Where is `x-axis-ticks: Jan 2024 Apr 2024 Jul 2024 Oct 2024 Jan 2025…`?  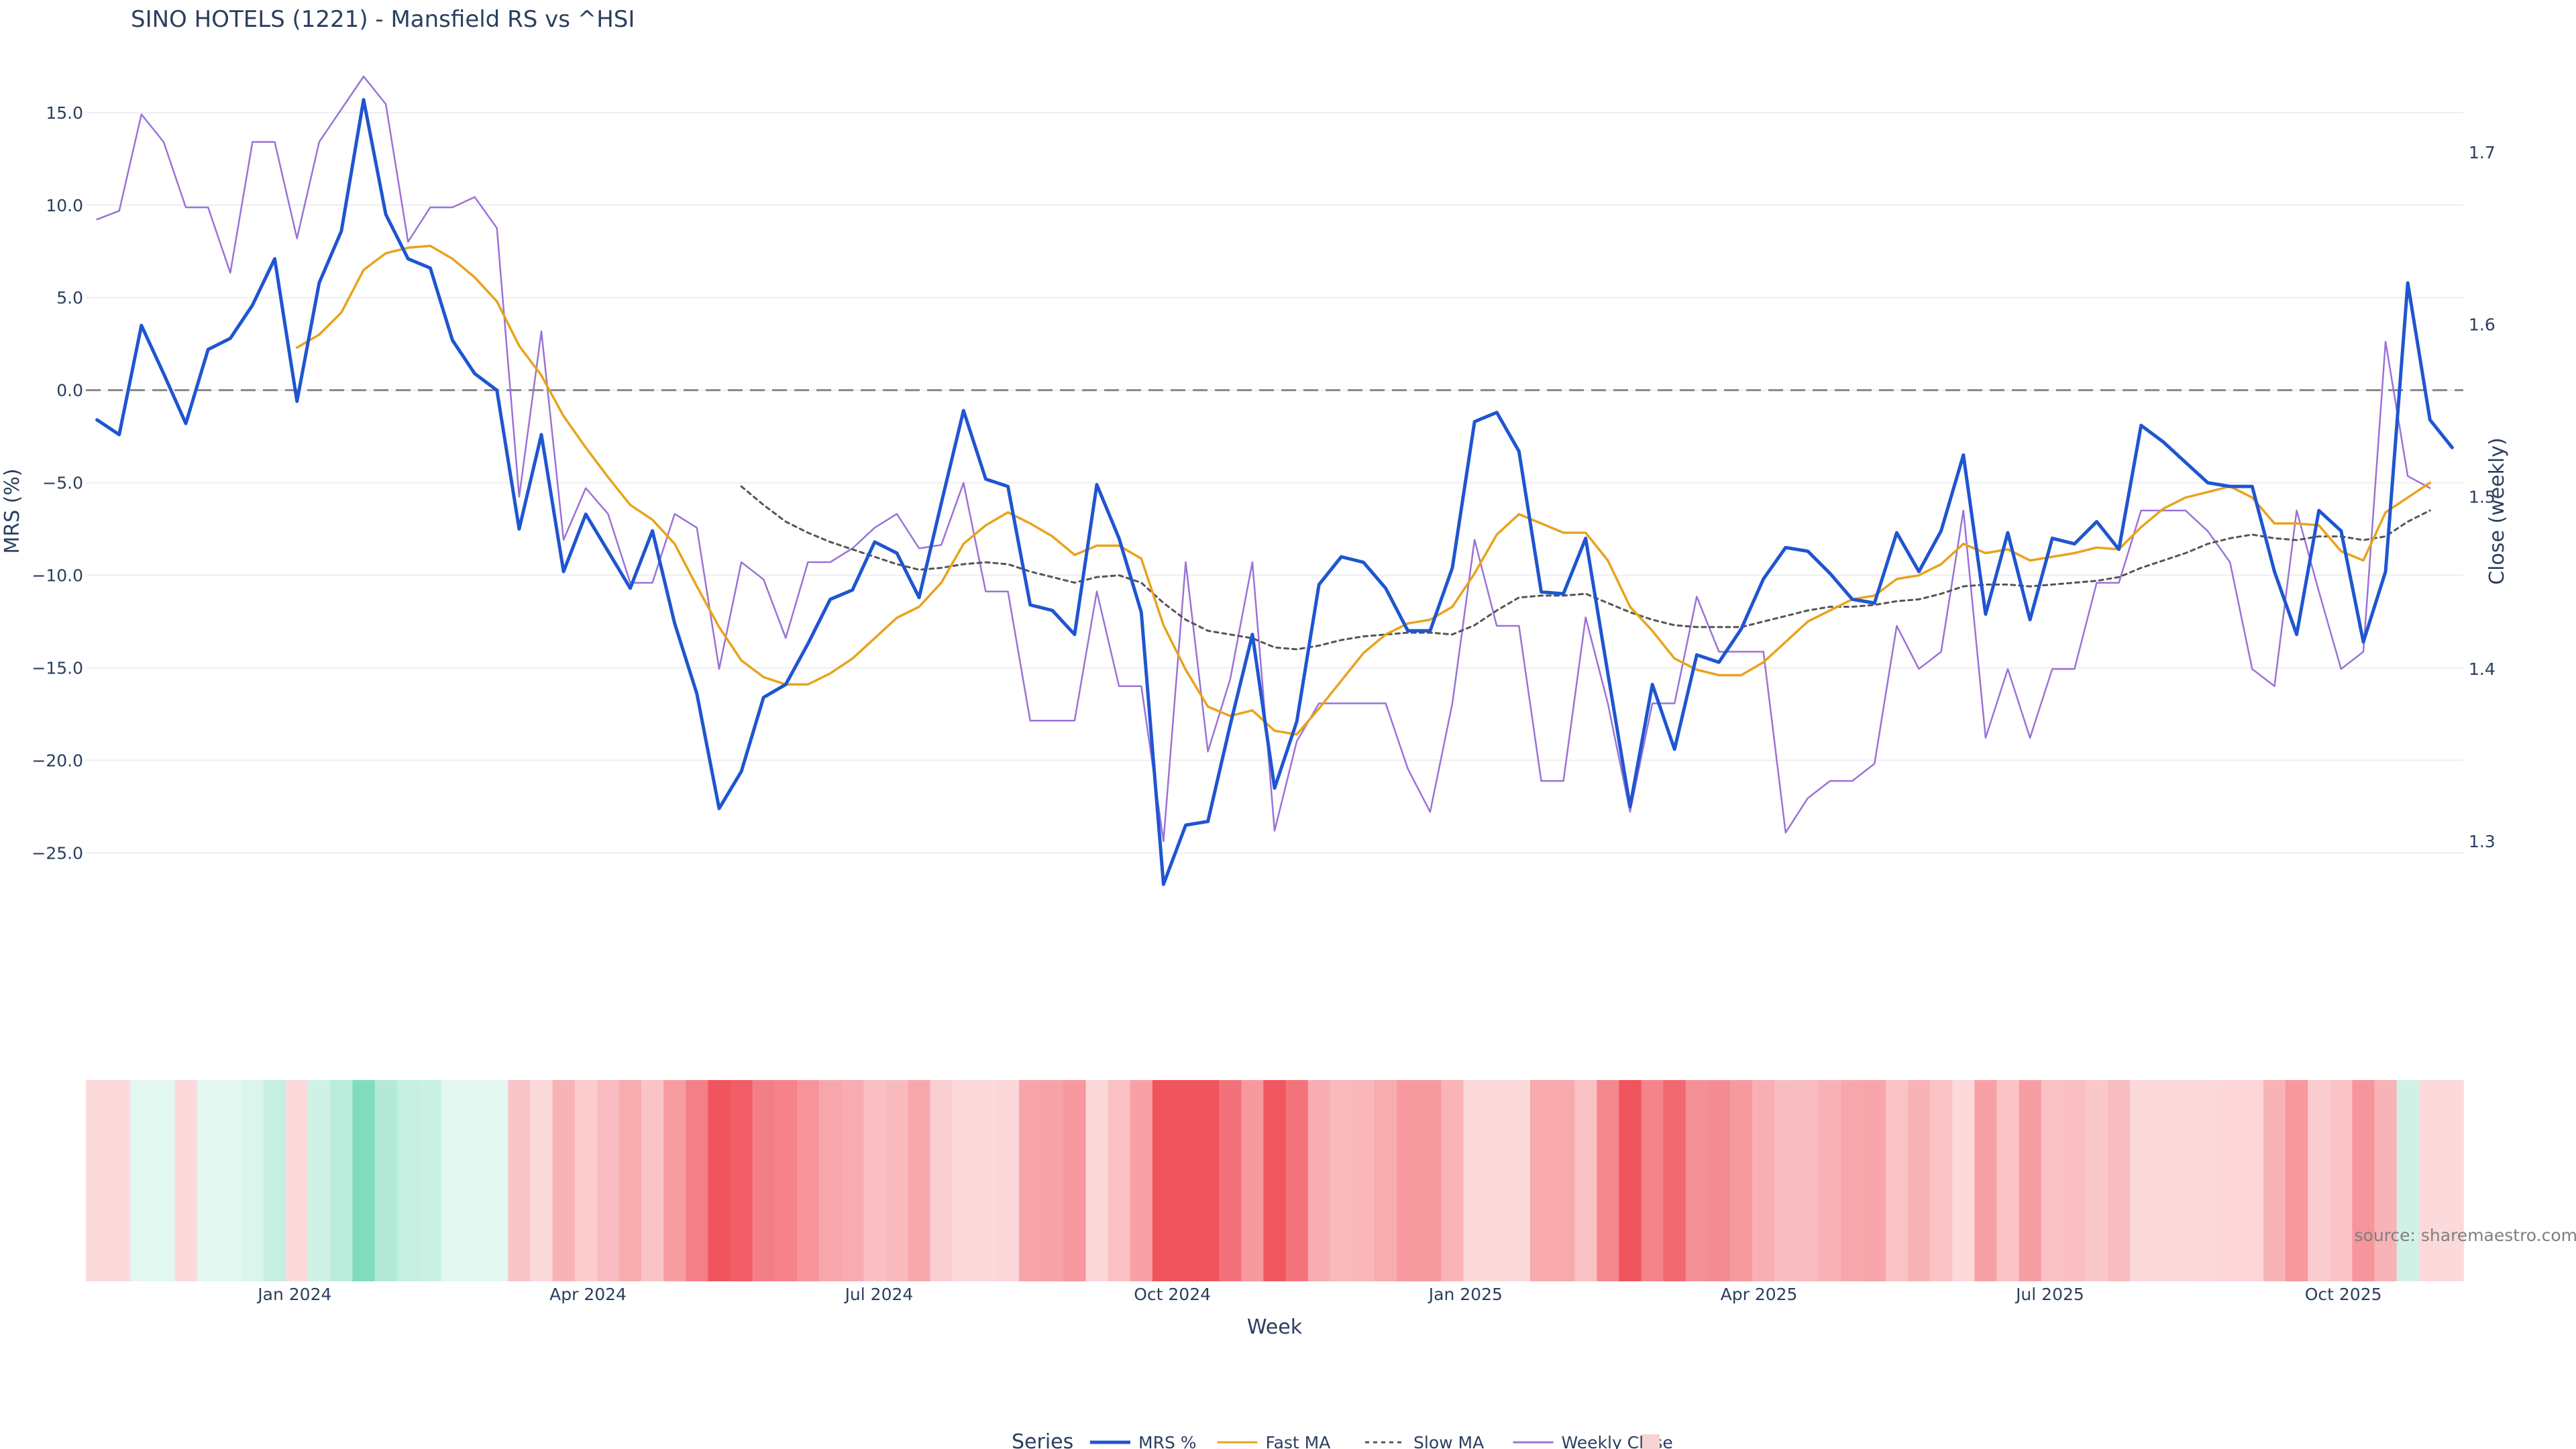
x-axis-ticks: Jan 2024 Apr 2024 Jul 2024 Oct 2024 Jan 2025… is located at coordinates (1318, 1294).